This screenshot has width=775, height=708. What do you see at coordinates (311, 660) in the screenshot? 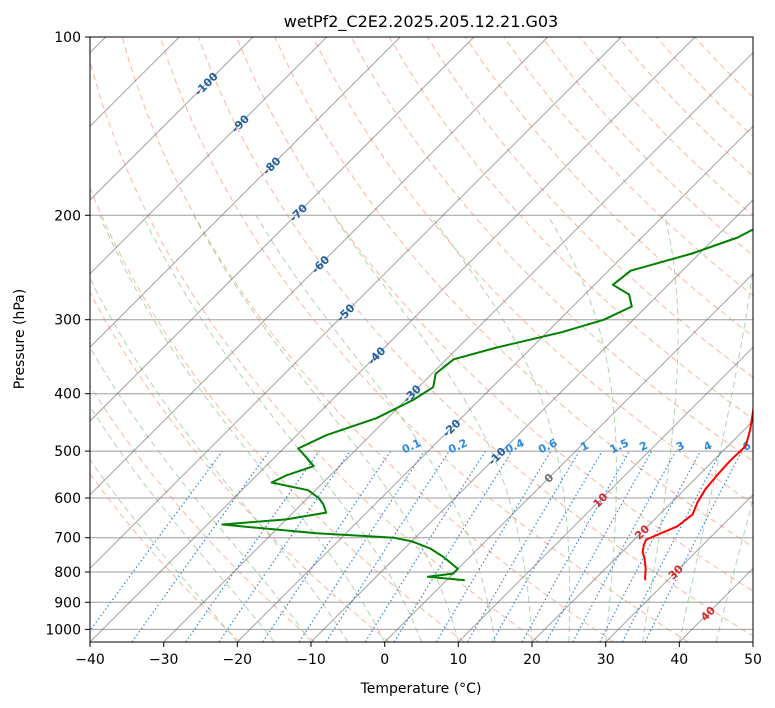
I see `x-tick-label: −10` at bounding box center [311, 660].